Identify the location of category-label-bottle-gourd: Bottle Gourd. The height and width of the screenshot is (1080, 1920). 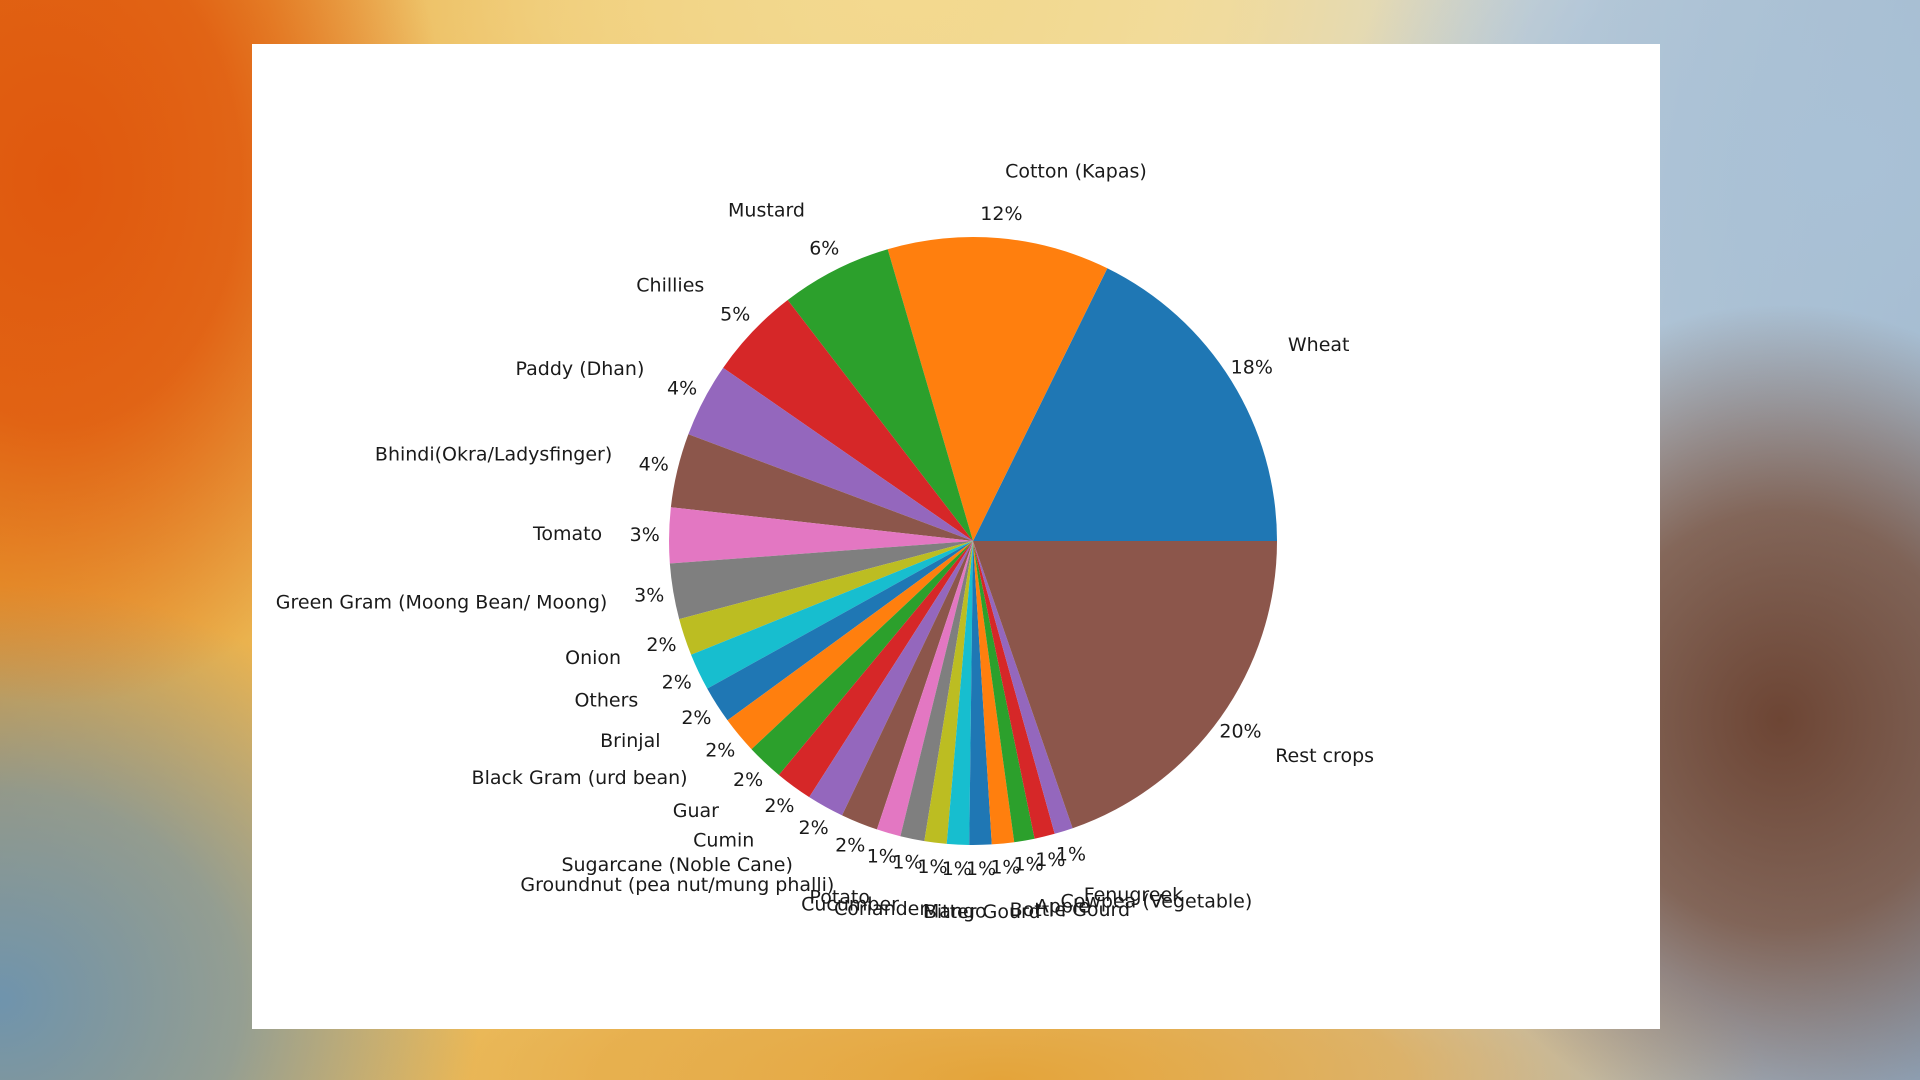
(1070, 910).